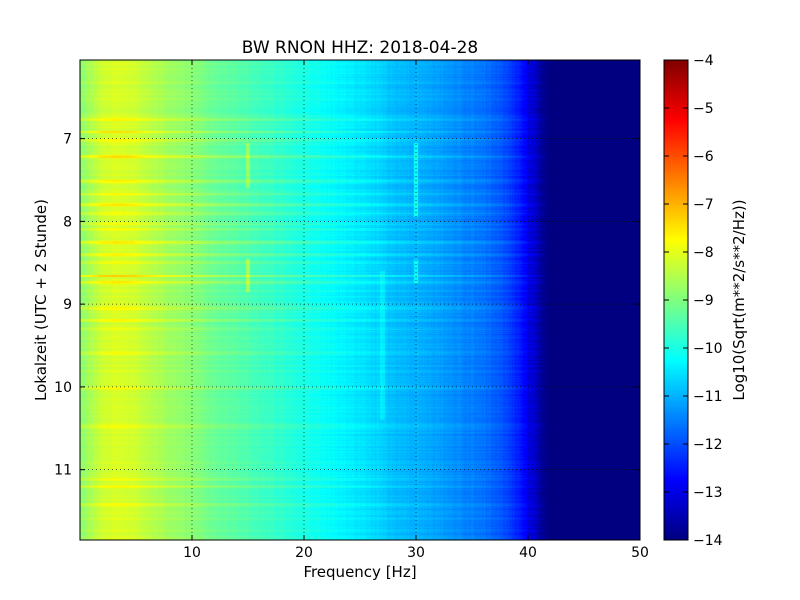 Image resolution: width=800 pixels, height=600 pixels. What do you see at coordinates (359, 572) in the screenshot?
I see `x-axis-label: Frequency [Hz]` at bounding box center [359, 572].